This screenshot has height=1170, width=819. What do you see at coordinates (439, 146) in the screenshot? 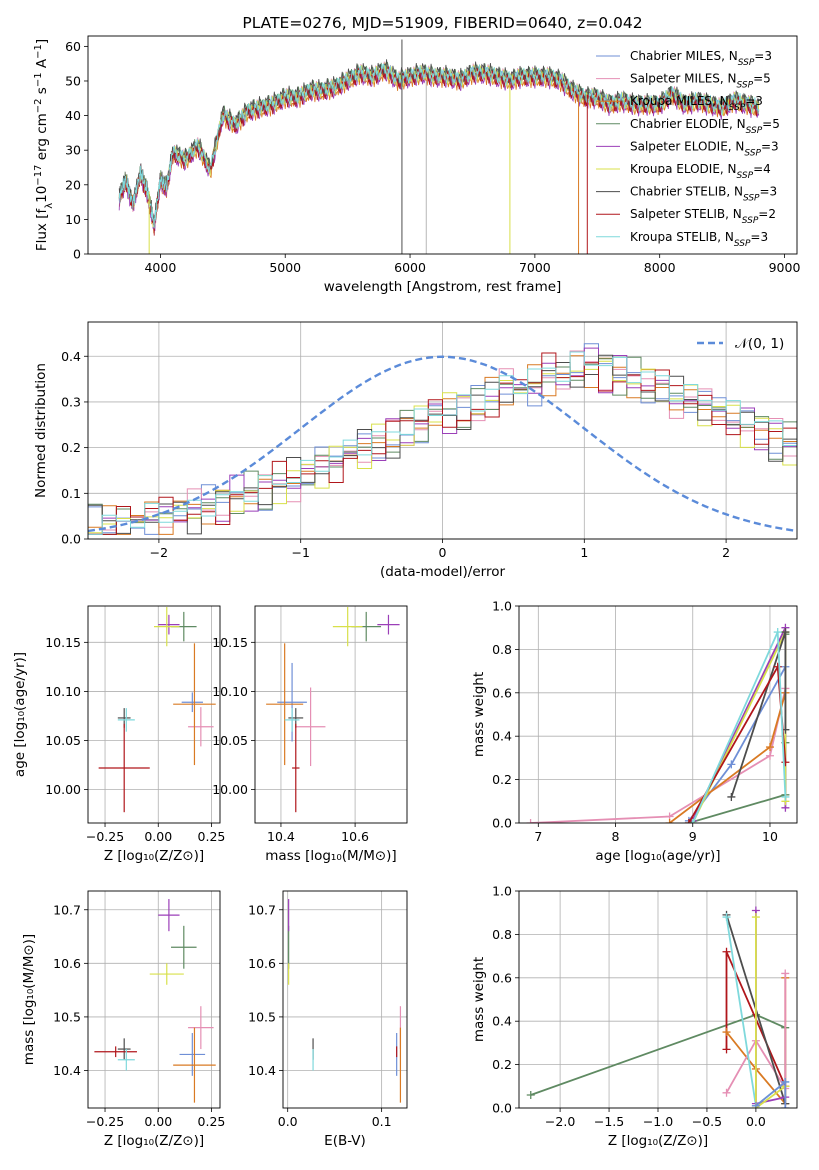
I see `spectrum-lines` at bounding box center [439, 146].